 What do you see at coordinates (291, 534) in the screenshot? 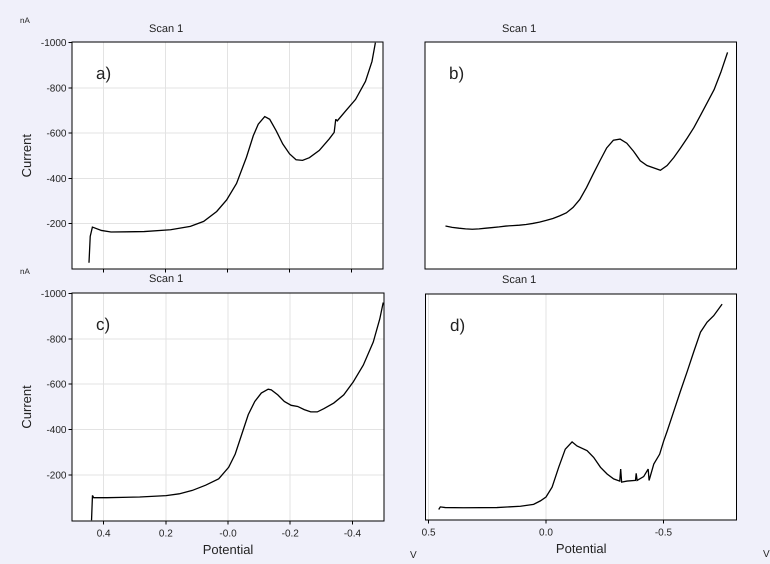
I see `x-tick-label: -0.2` at bounding box center [291, 534].